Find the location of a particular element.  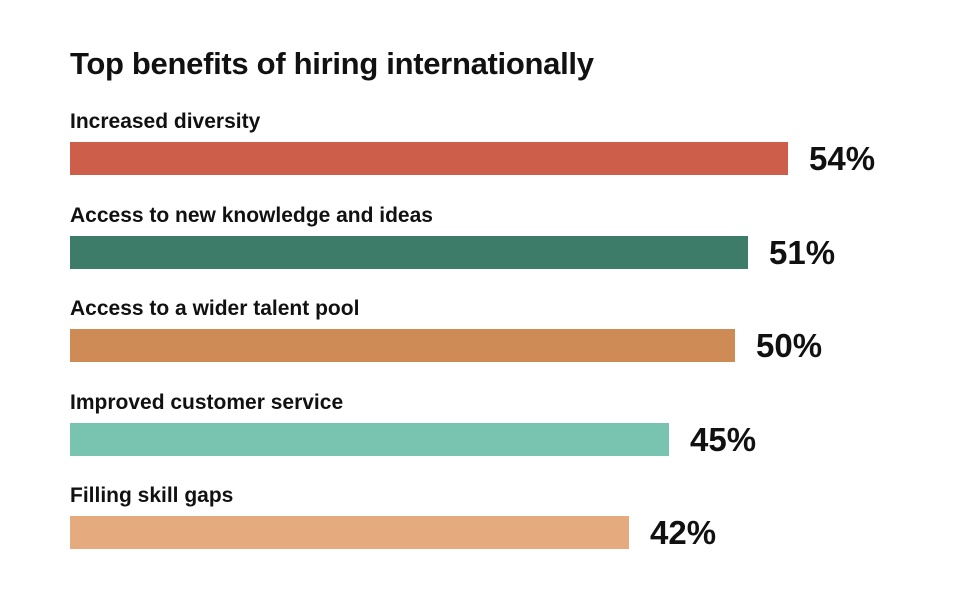

value-label: 50% is located at coordinates (789, 345).